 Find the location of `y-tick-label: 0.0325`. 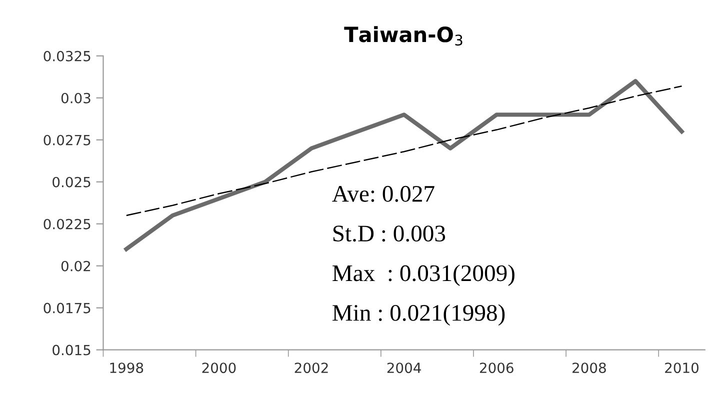

y-tick-label: 0.0325 is located at coordinates (67, 56).